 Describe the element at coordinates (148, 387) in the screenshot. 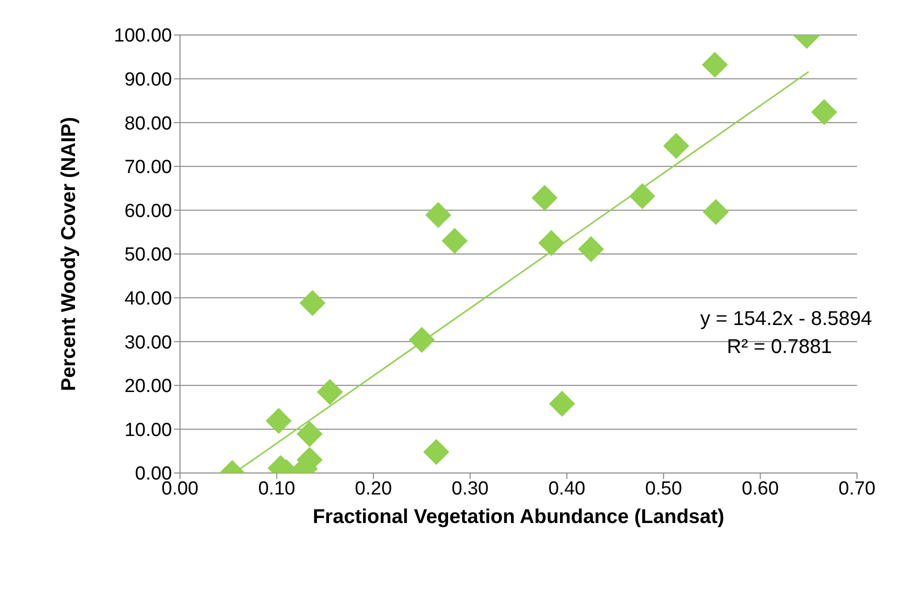

I see `y-tick-label: 20.00` at that location.